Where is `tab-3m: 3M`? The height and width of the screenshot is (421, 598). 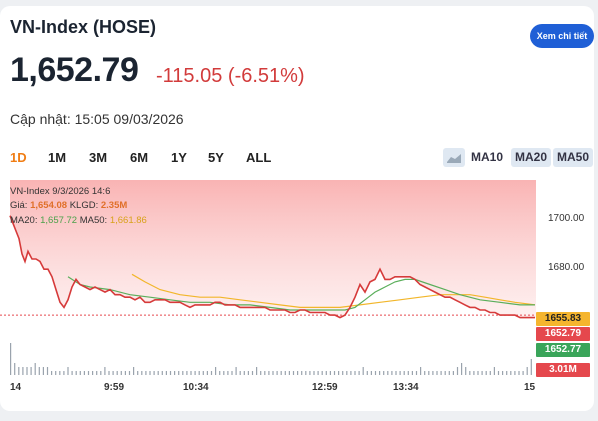 tab-3m: 3M is located at coordinates (98, 157).